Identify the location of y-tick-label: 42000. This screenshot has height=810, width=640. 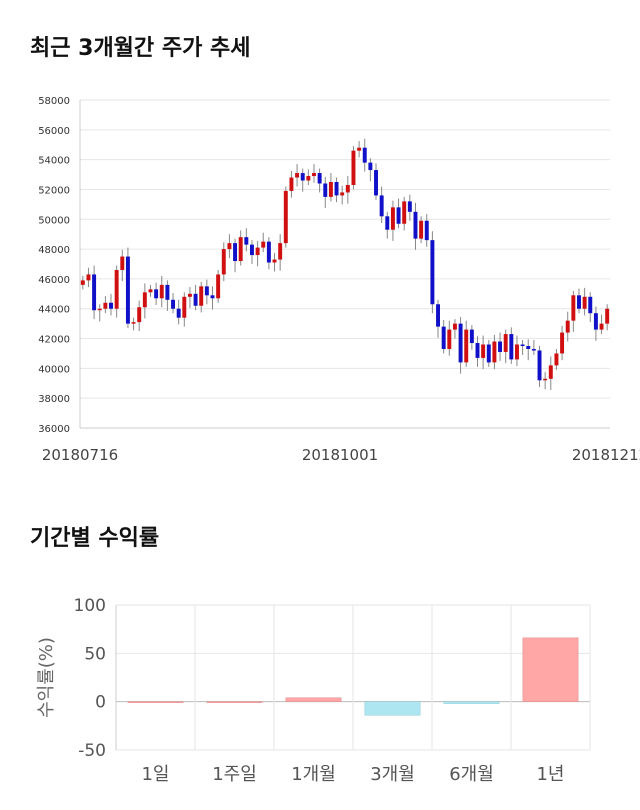
(54, 340).